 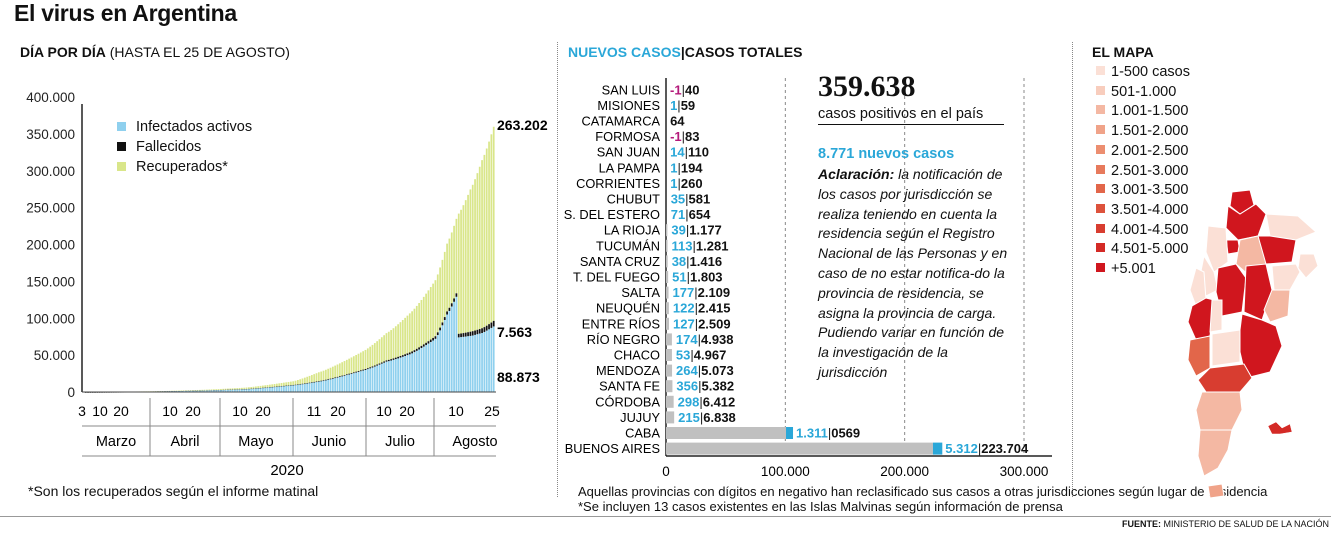 I want to click on x-day-tick: 11, so click(x=314, y=411).